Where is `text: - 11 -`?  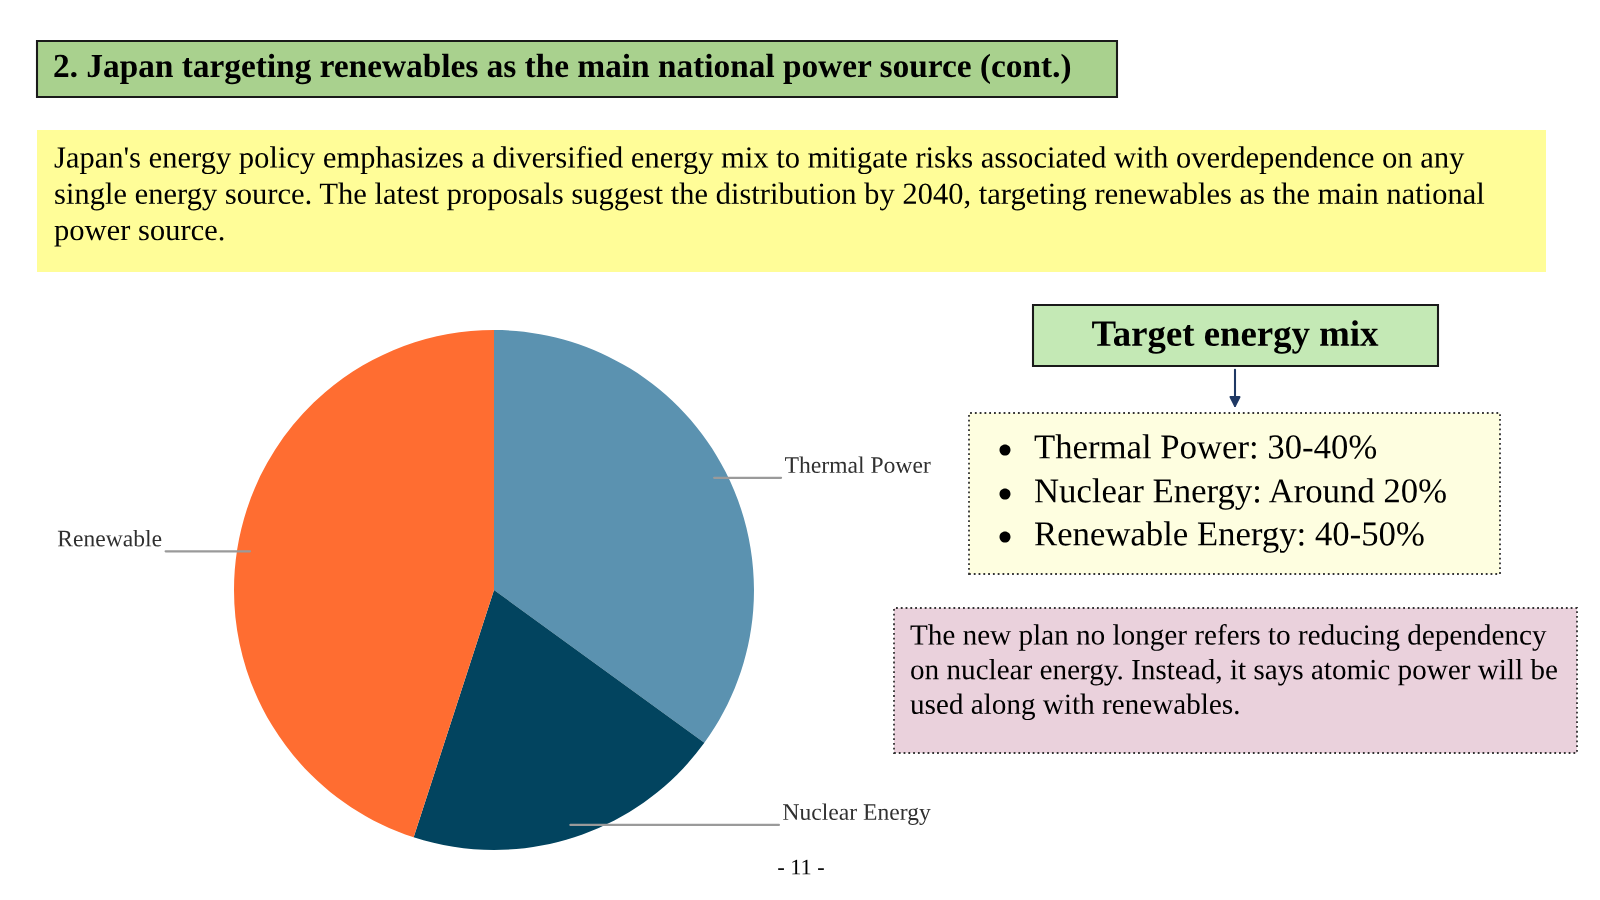
text: - 11 - is located at coordinates (801, 867).